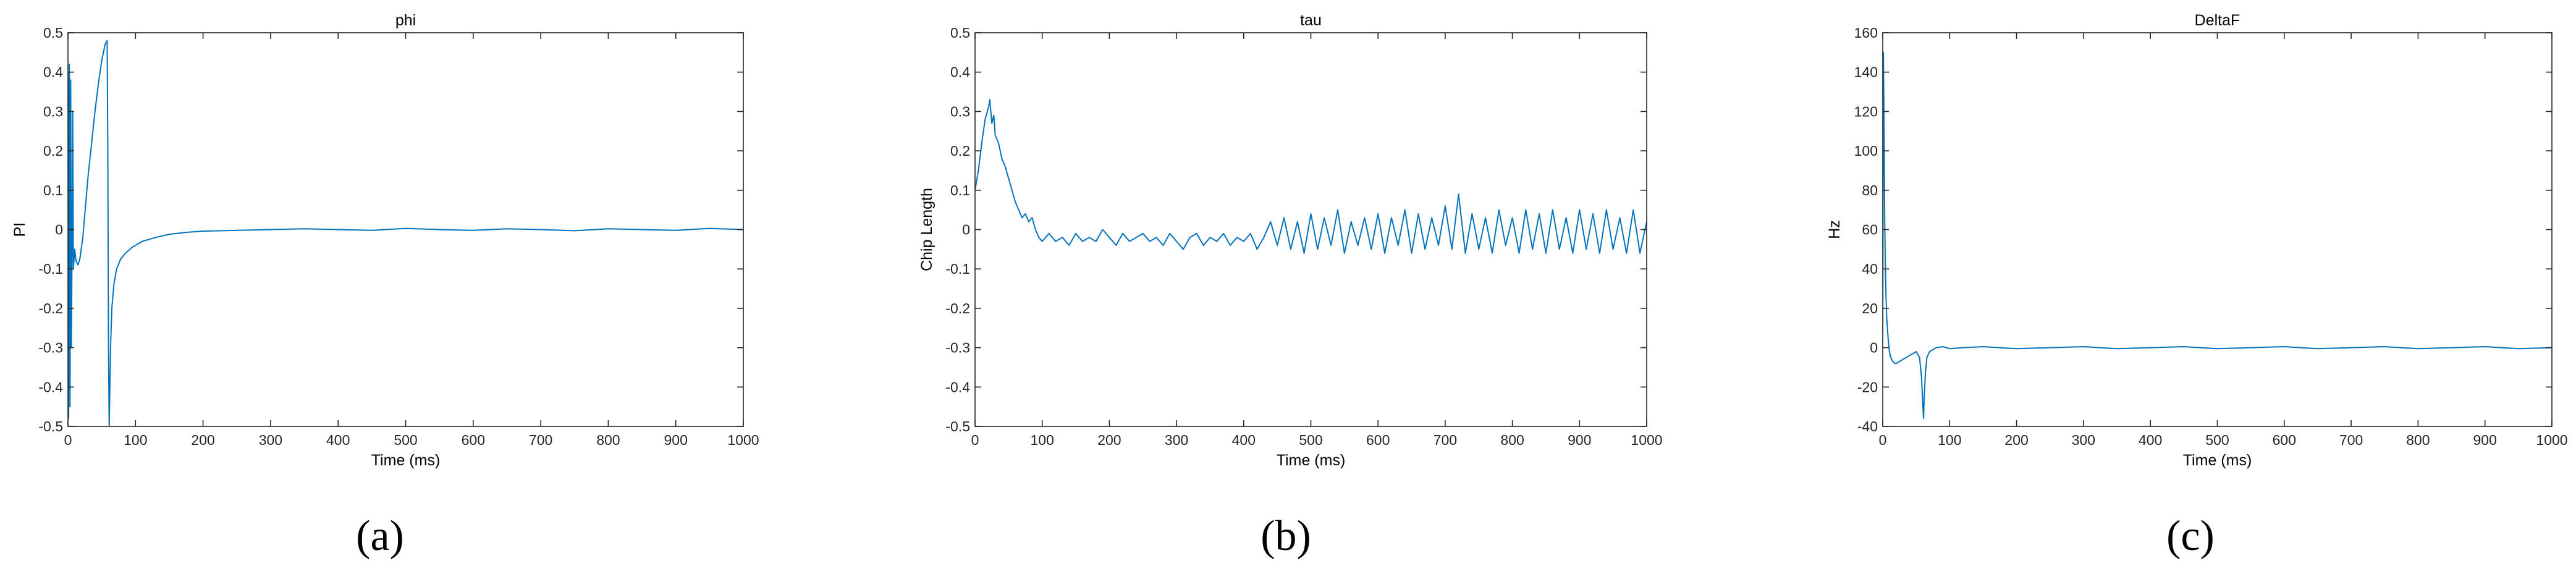 Image resolution: width=2576 pixels, height=571 pixels. Describe the element at coordinates (1866, 111) in the screenshot. I see `y-tick-label: 120` at that location.